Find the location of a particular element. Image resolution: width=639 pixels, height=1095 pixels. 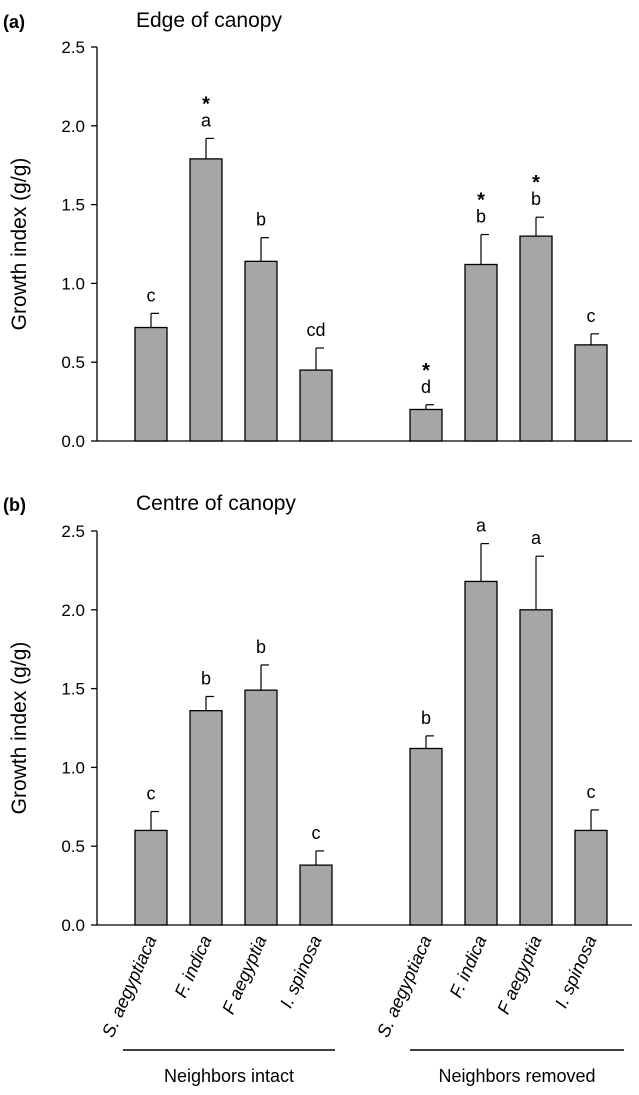

panel-title: Edge of canopy is located at coordinates (209, 20).